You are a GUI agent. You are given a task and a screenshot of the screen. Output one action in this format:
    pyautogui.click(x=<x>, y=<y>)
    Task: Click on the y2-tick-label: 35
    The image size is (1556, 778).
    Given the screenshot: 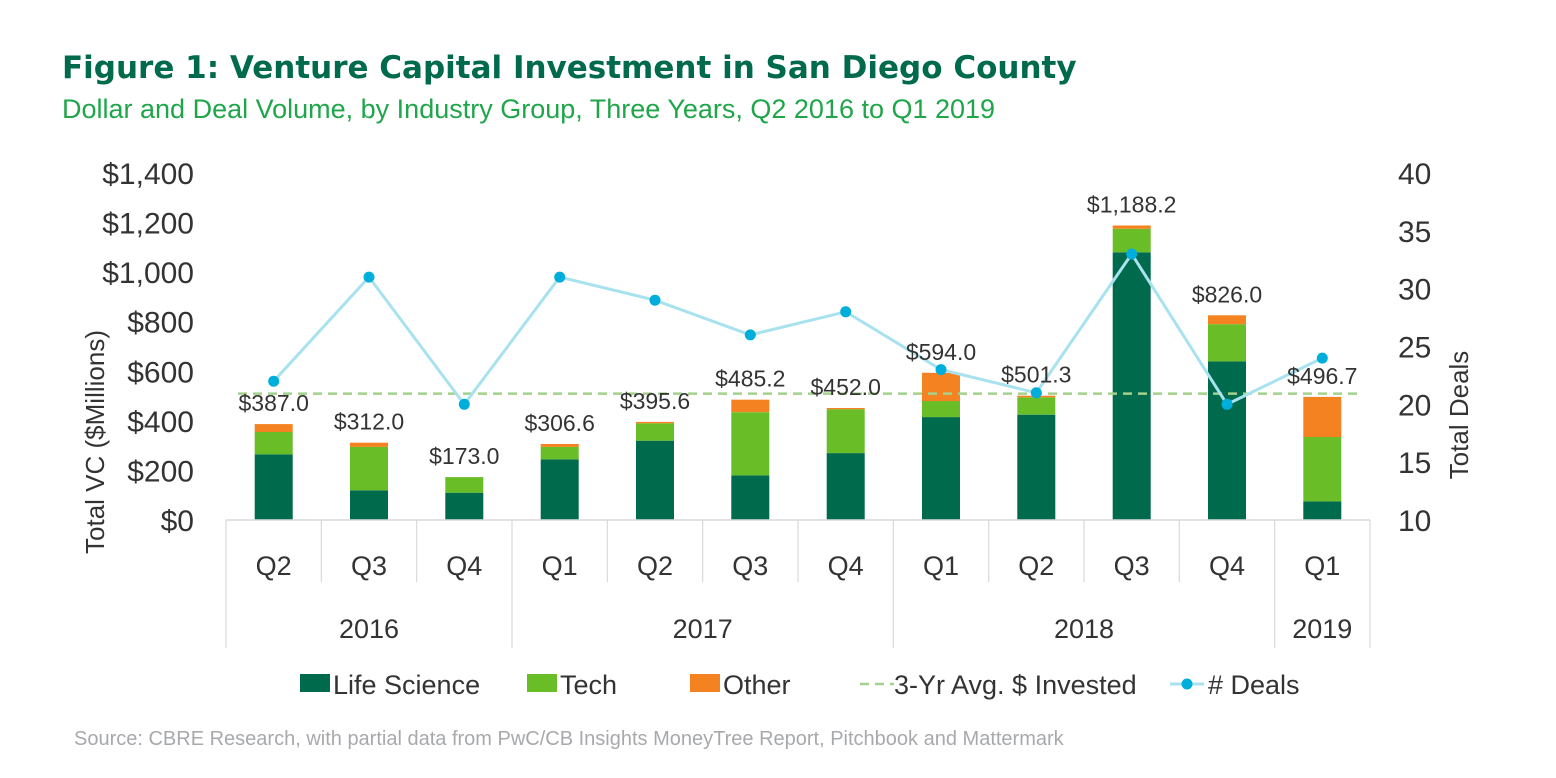 What is the action you would take?
    pyautogui.click(x=1414, y=232)
    